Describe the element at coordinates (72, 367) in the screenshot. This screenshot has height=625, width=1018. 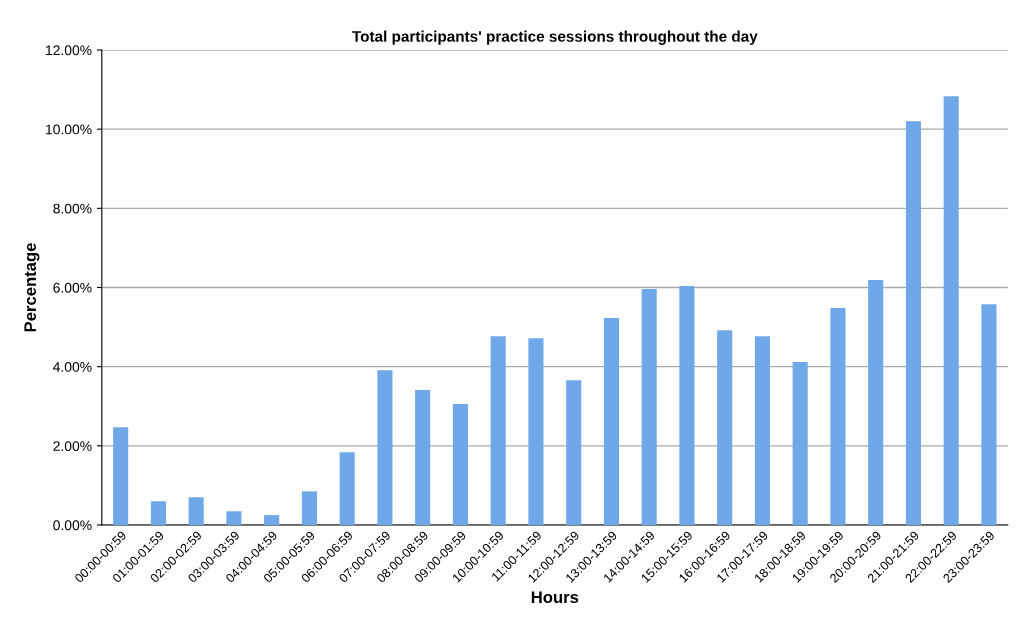
I see `y-tick-label: 4.00%` at that location.